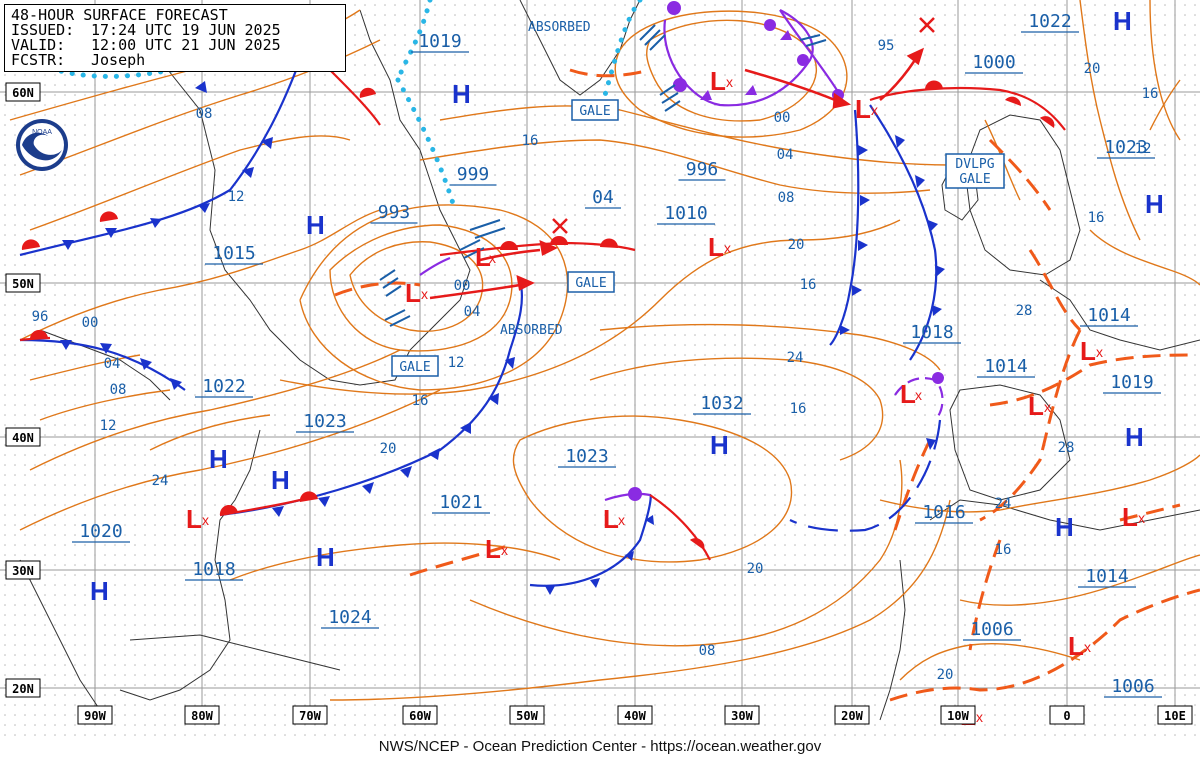 This screenshot has width=1200, height=764. I want to click on lat-label: 60N, so click(23, 93).